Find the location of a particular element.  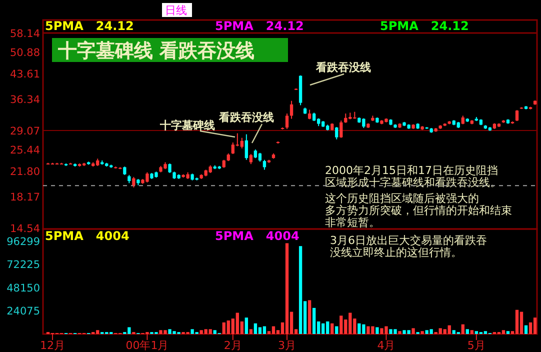

y-tick-label: 29.07 is located at coordinates (25, 132).